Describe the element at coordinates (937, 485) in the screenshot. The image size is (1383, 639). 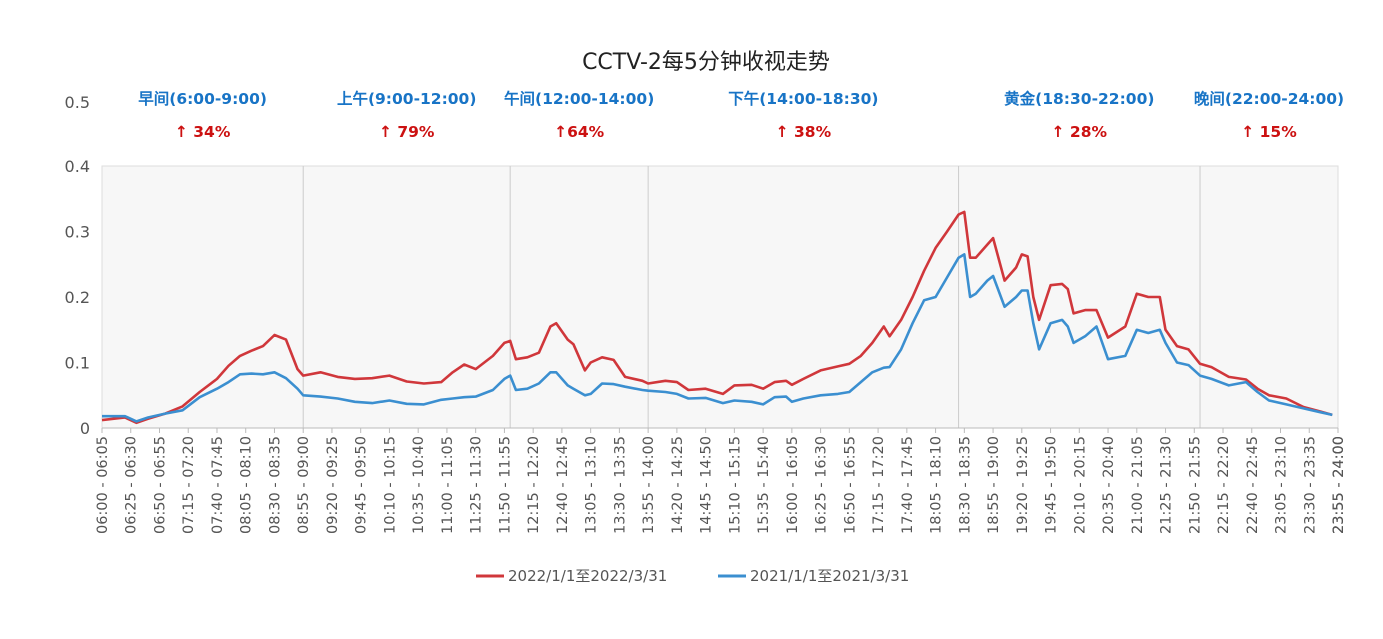
I see `x-tick-label: 18:05 - 18:10` at that location.